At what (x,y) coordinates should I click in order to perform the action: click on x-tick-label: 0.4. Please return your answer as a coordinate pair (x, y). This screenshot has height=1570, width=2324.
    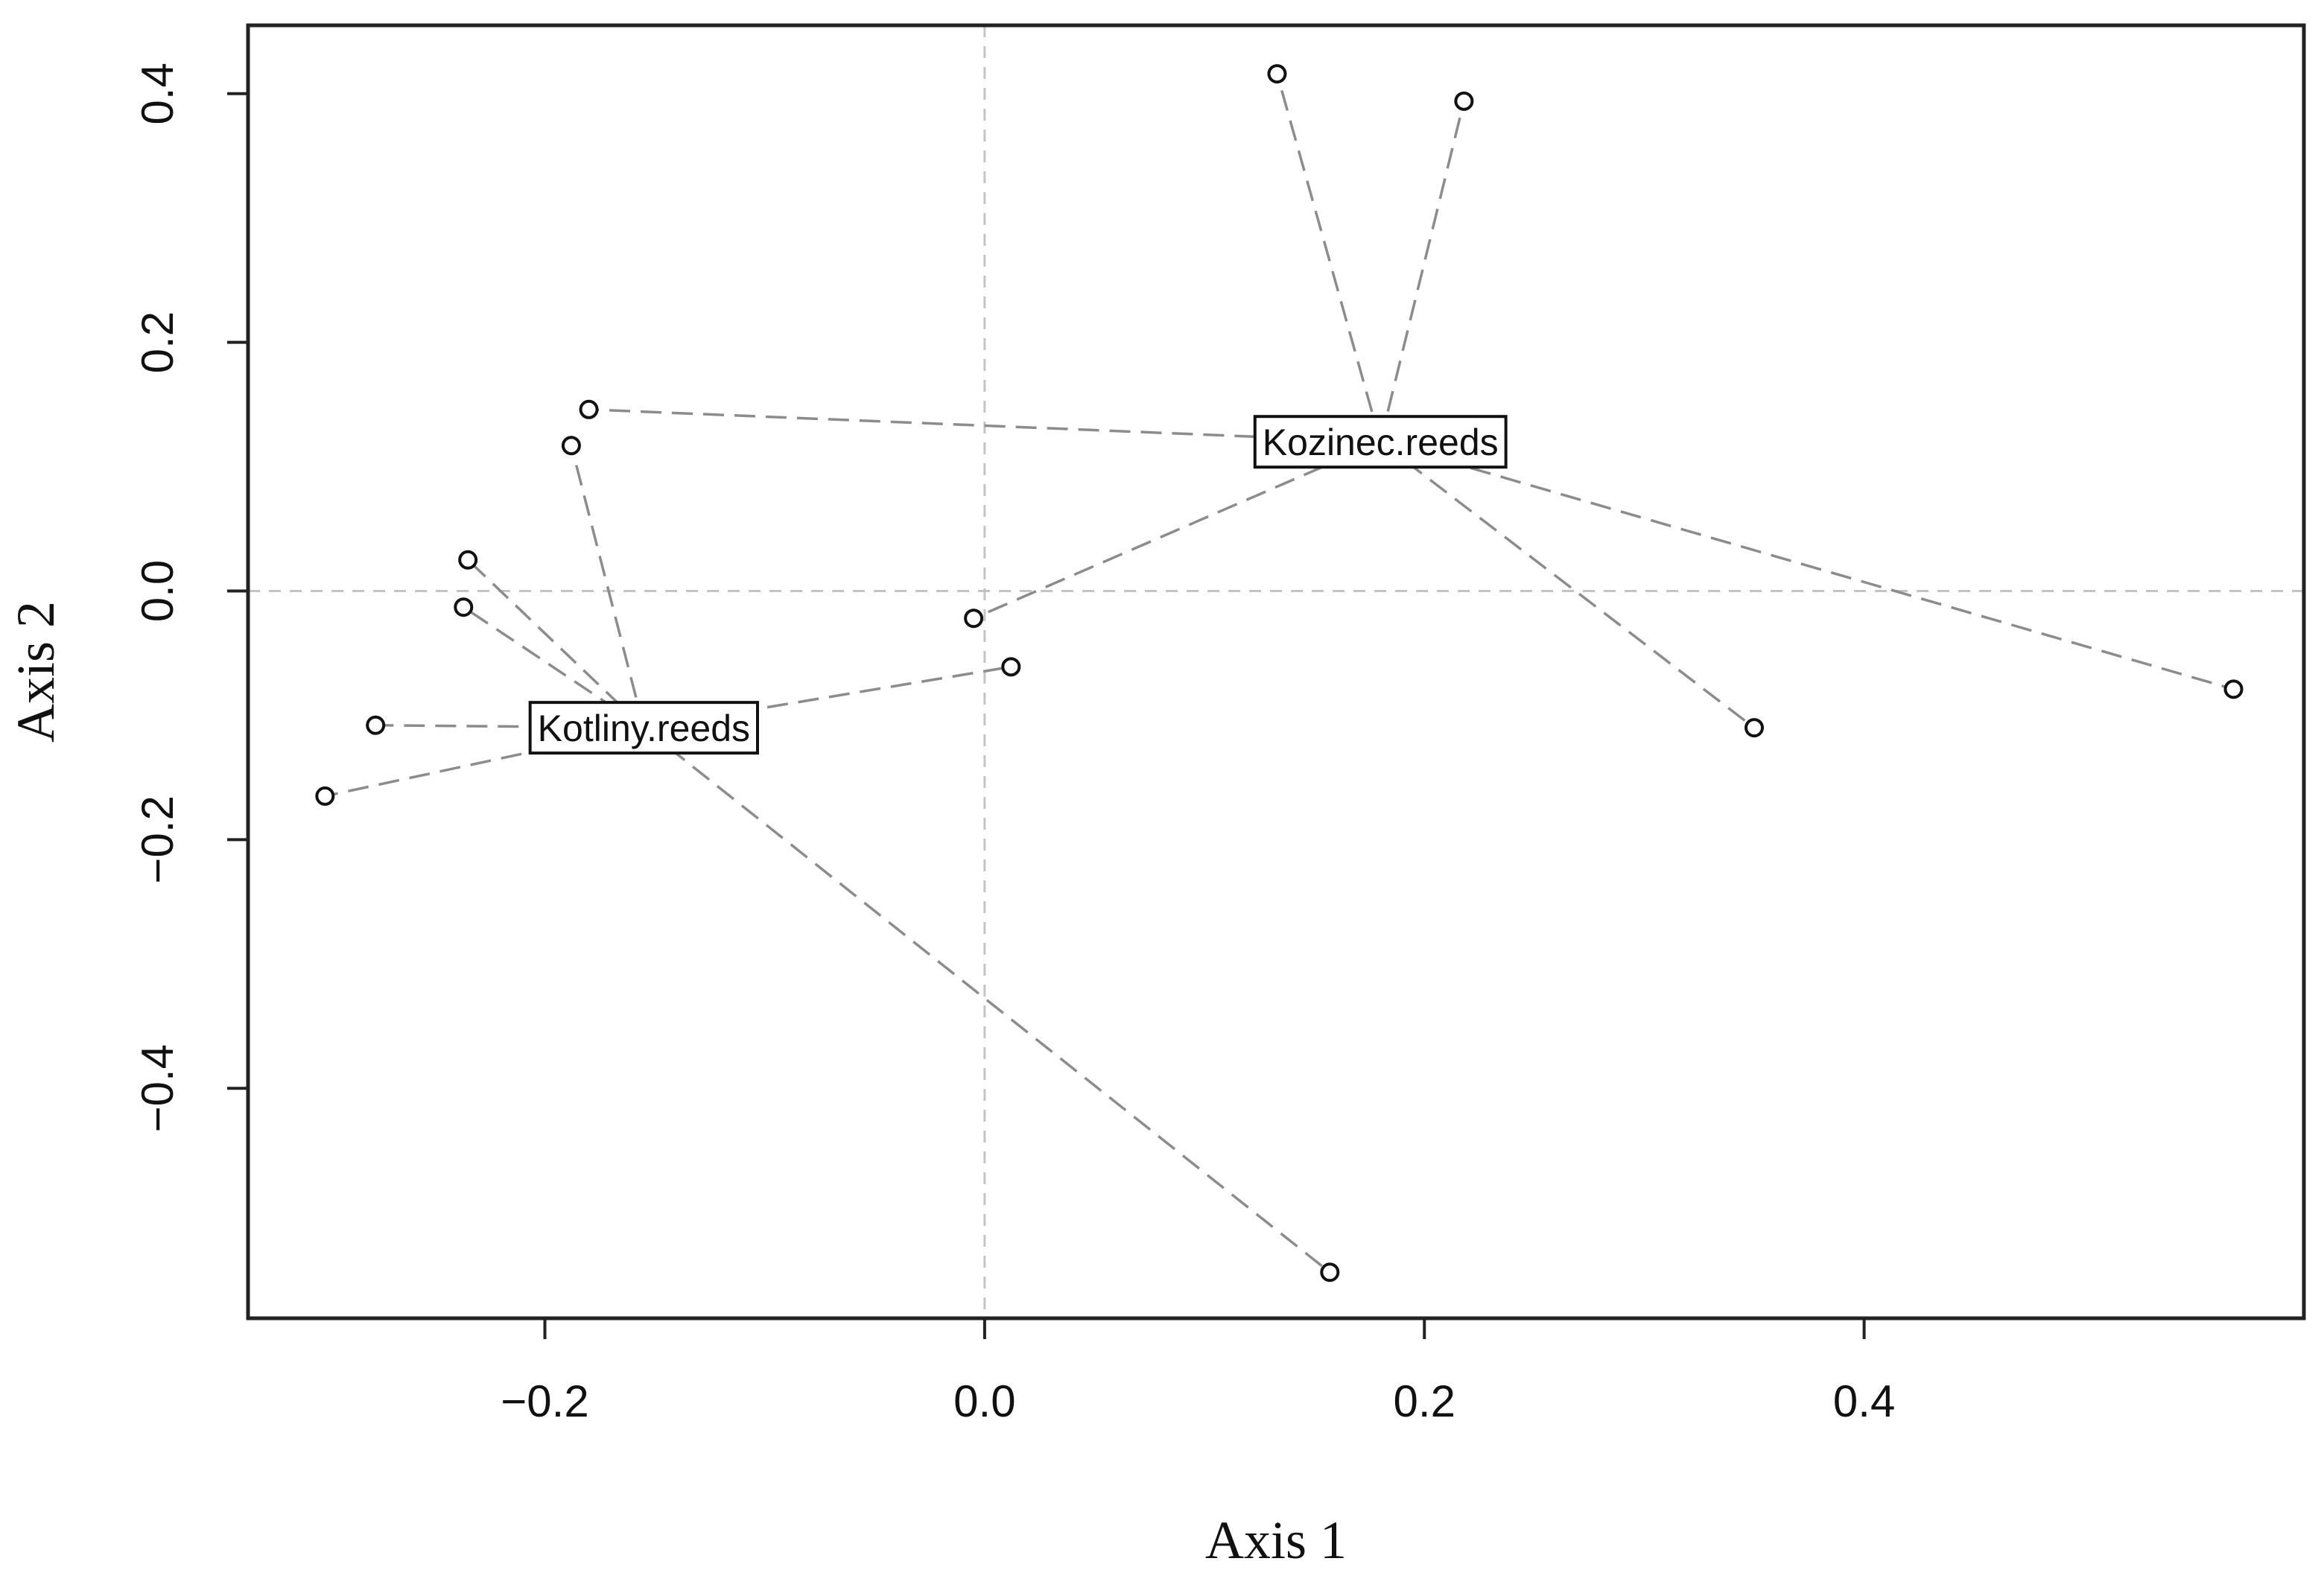
    Looking at the image, I should click on (1864, 1401).